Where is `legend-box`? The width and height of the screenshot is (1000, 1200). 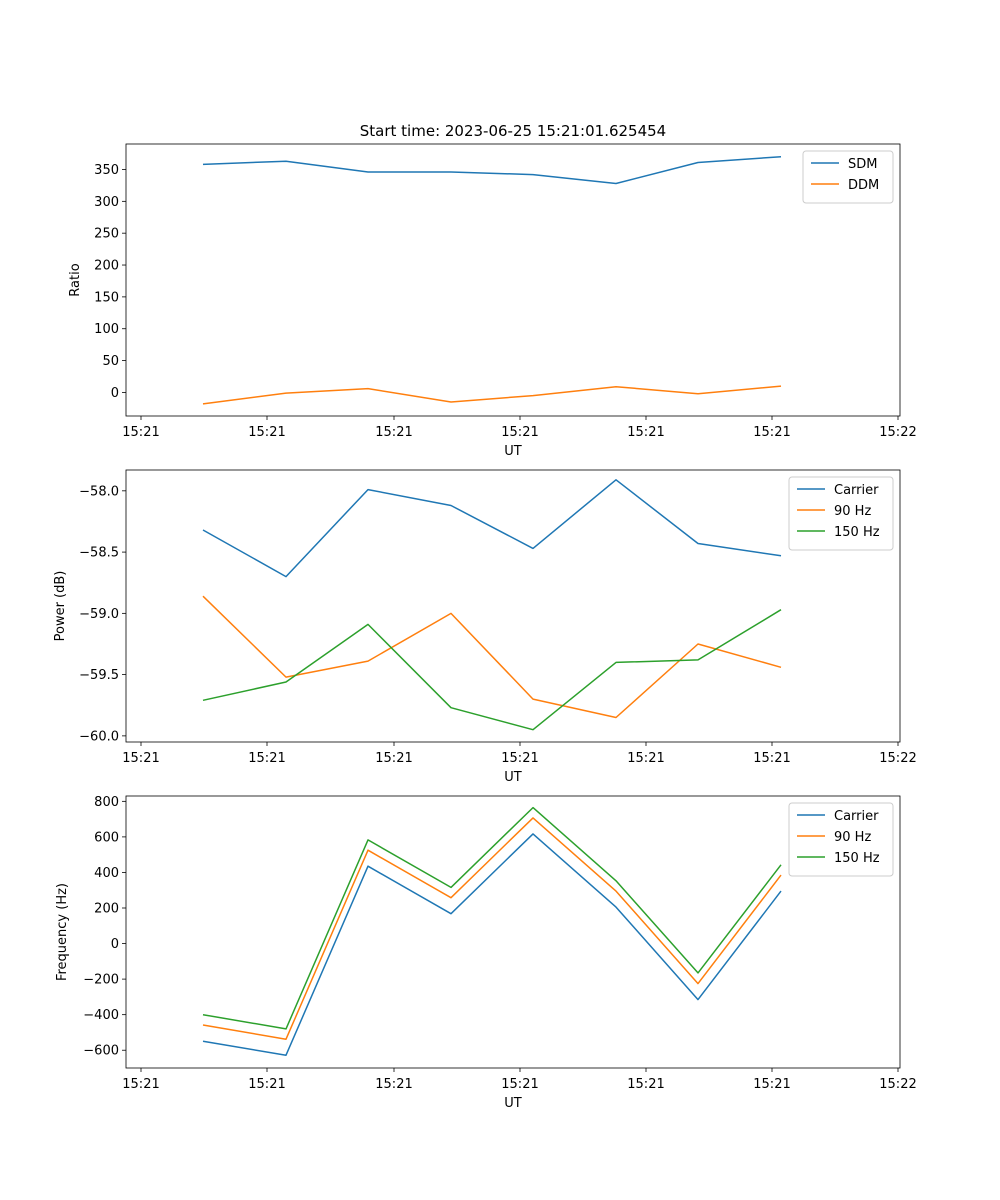 legend-box is located at coordinates (848, 177).